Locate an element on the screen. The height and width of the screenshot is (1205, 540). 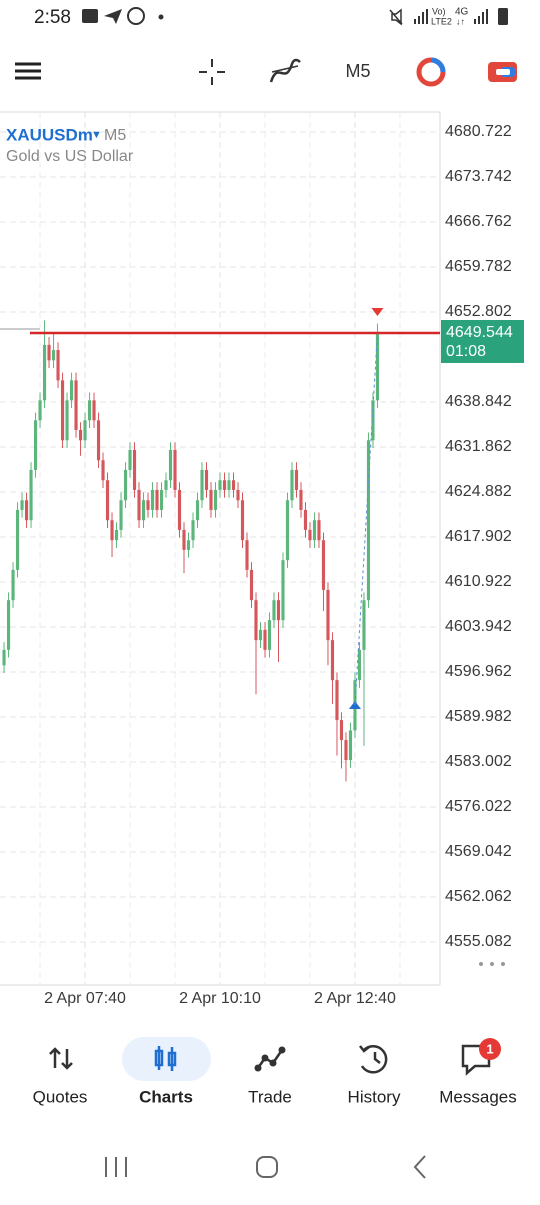
indicators-button is located at coordinates (285, 70).